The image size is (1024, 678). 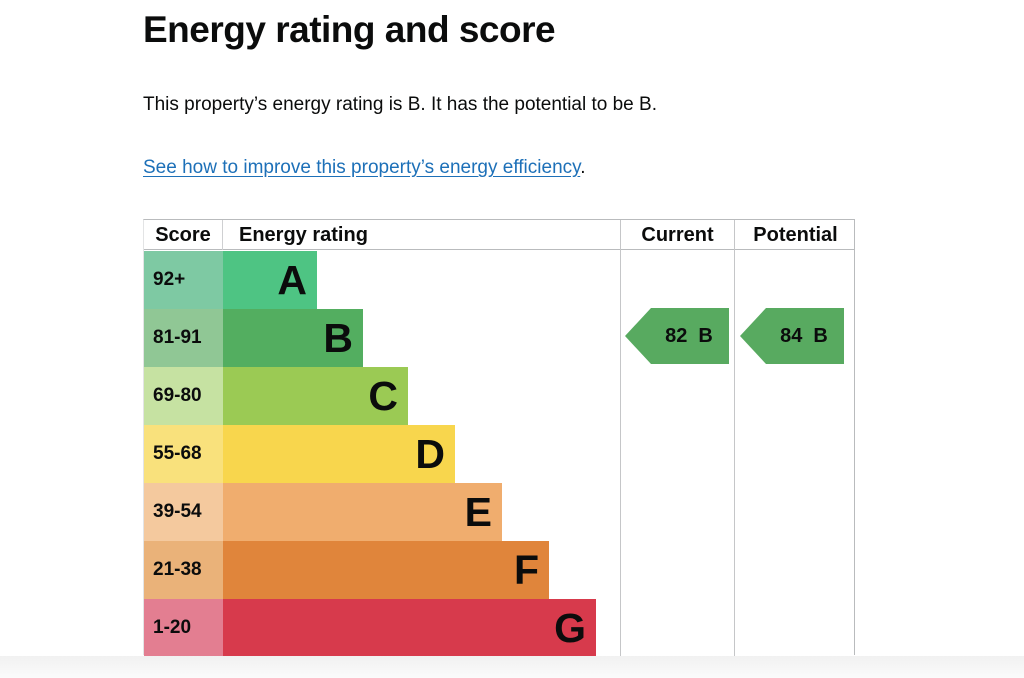 I want to click on potential-letter: B, so click(x=820, y=335).